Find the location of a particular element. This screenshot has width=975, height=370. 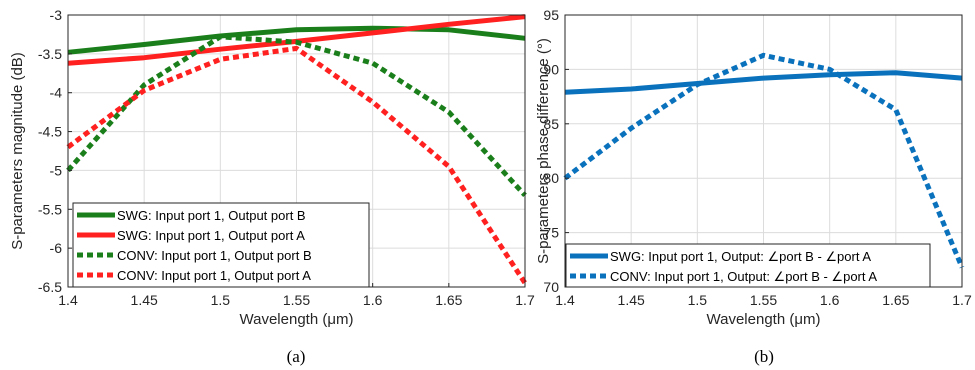

y-tick-label: -3 is located at coordinates (56, 15).